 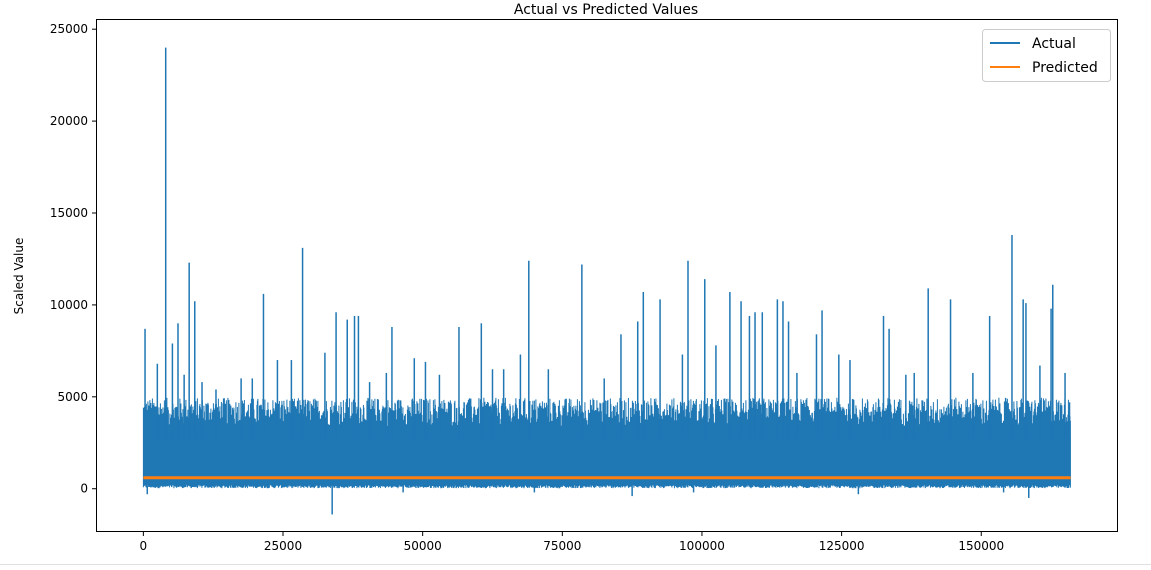 What do you see at coordinates (562, 546) in the screenshot?
I see `x-tick-label: 75000` at bounding box center [562, 546].